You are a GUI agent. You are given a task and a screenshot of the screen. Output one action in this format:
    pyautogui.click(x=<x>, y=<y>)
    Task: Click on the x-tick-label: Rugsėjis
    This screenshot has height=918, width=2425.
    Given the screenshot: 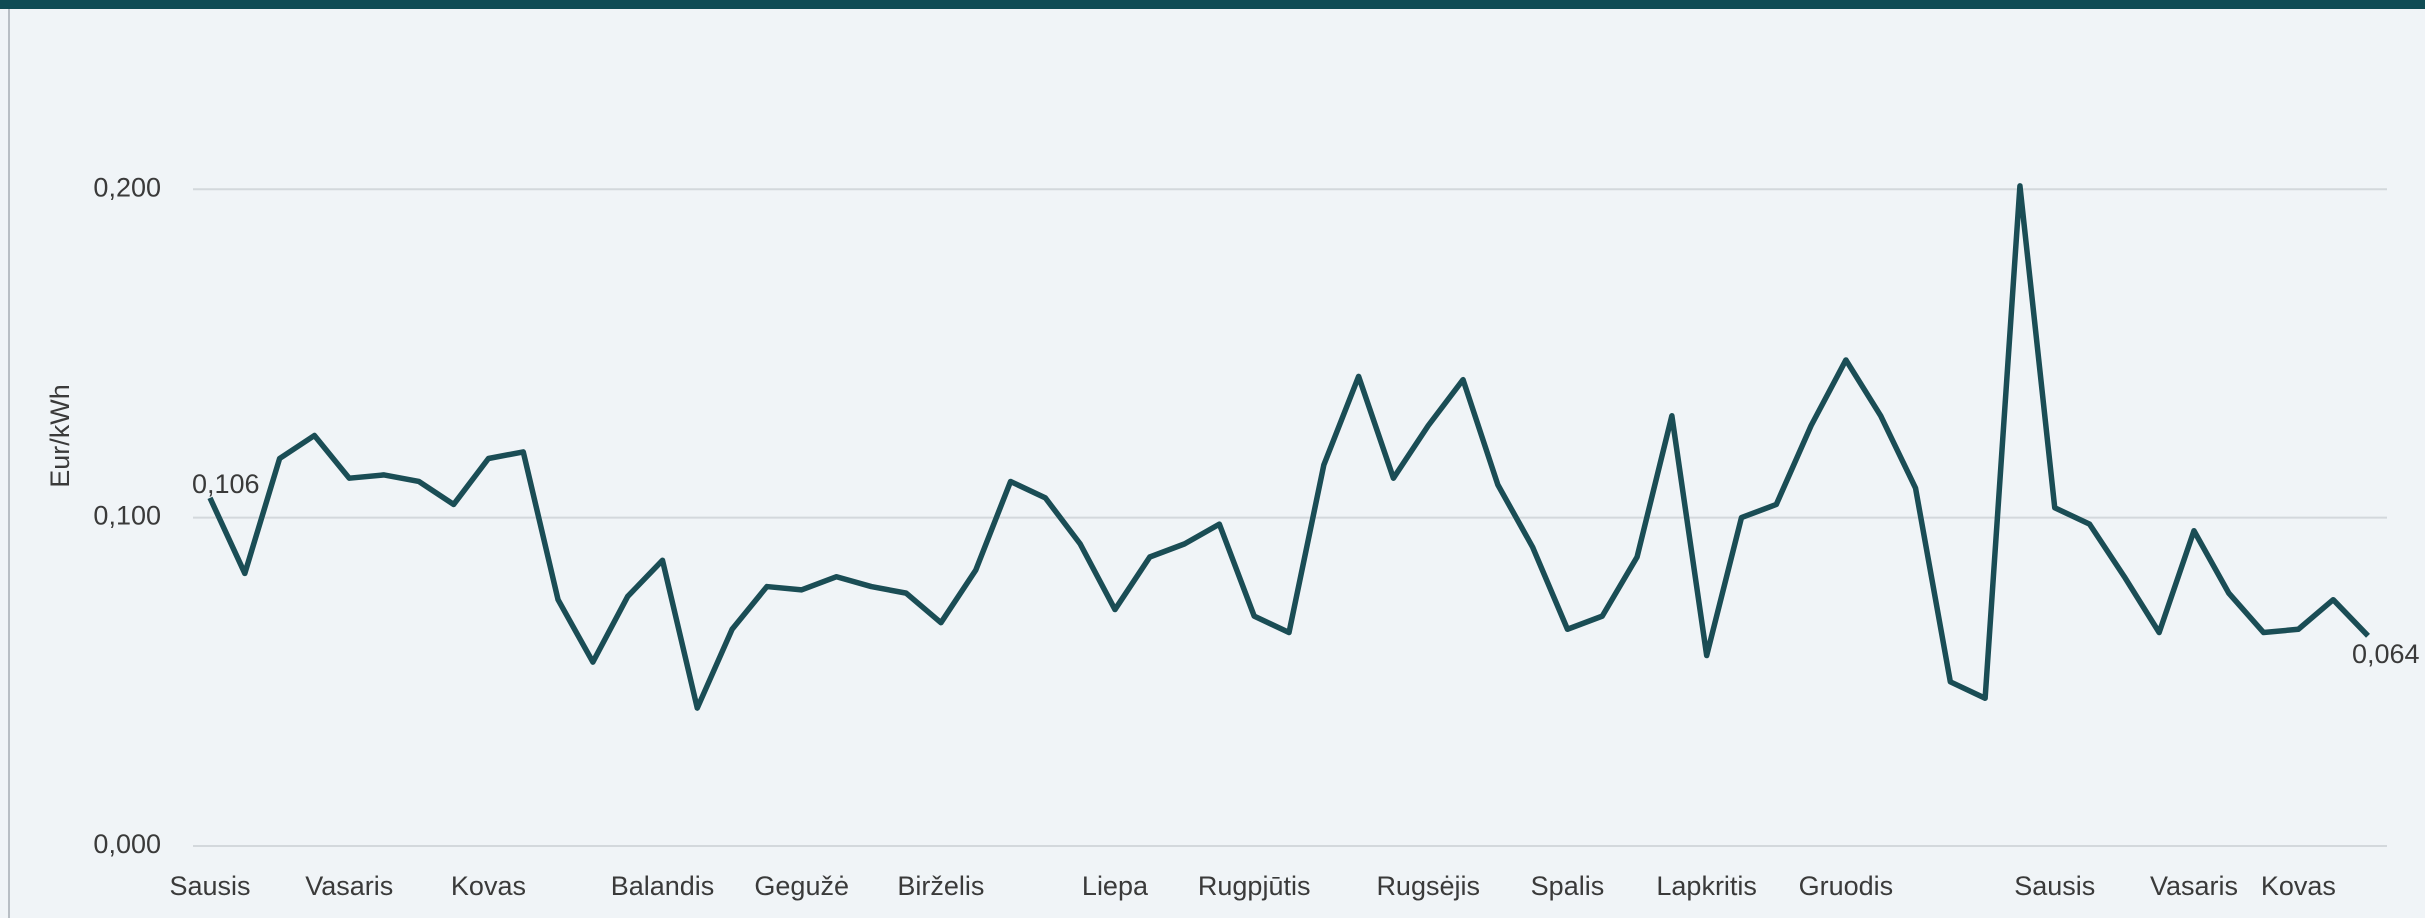 What is the action you would take?
    pyautogui.click(x=1428, y=886)
    